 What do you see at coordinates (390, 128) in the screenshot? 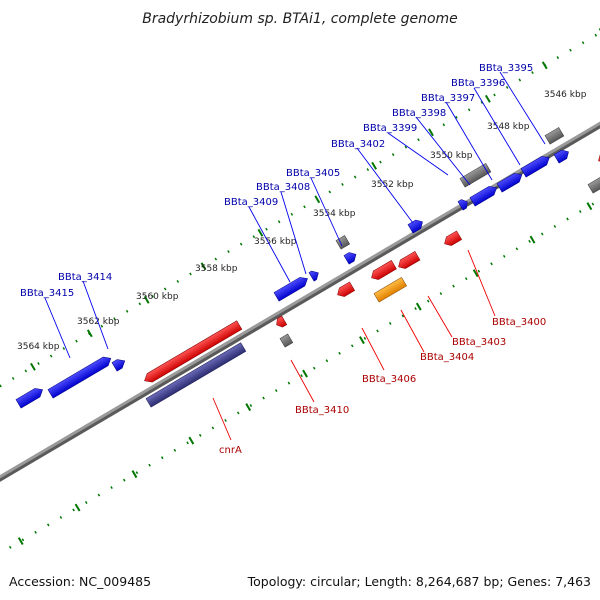
I see `gene-label-forward: BBta_3399` at bounding box center [390, 128].